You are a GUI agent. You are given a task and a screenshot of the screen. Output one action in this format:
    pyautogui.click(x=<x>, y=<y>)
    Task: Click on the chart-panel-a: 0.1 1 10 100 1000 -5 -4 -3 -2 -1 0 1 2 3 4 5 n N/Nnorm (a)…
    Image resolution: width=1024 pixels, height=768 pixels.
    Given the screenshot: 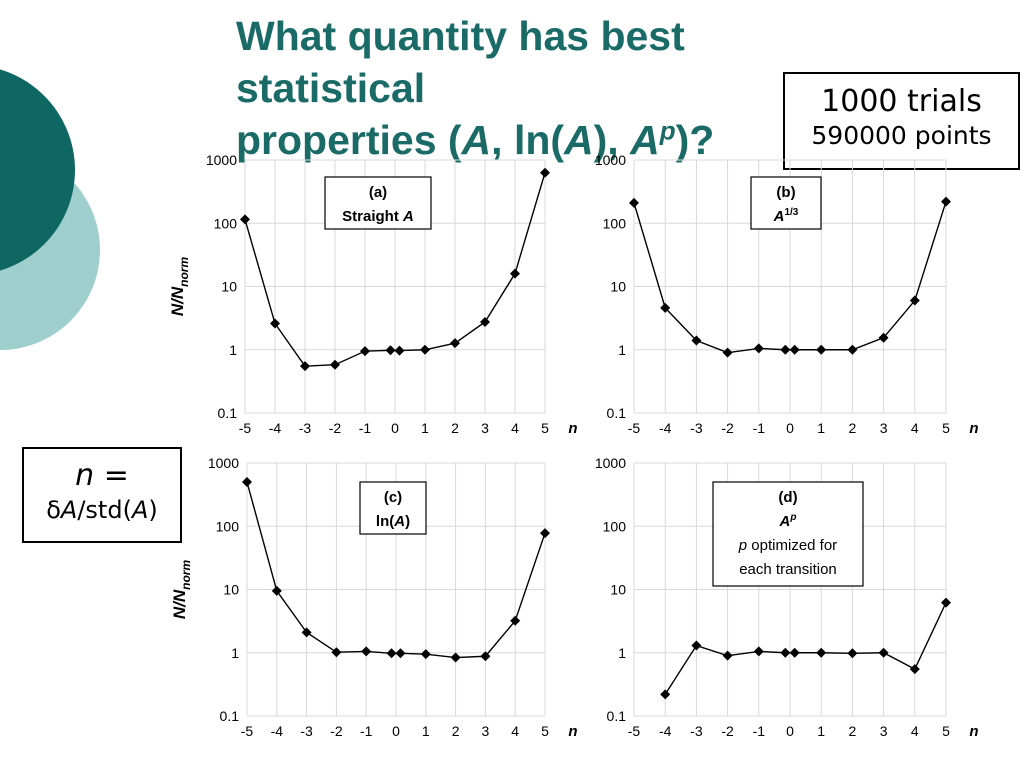 What is the action you would take?
    pyautogui.click(x=373, y=294)
    